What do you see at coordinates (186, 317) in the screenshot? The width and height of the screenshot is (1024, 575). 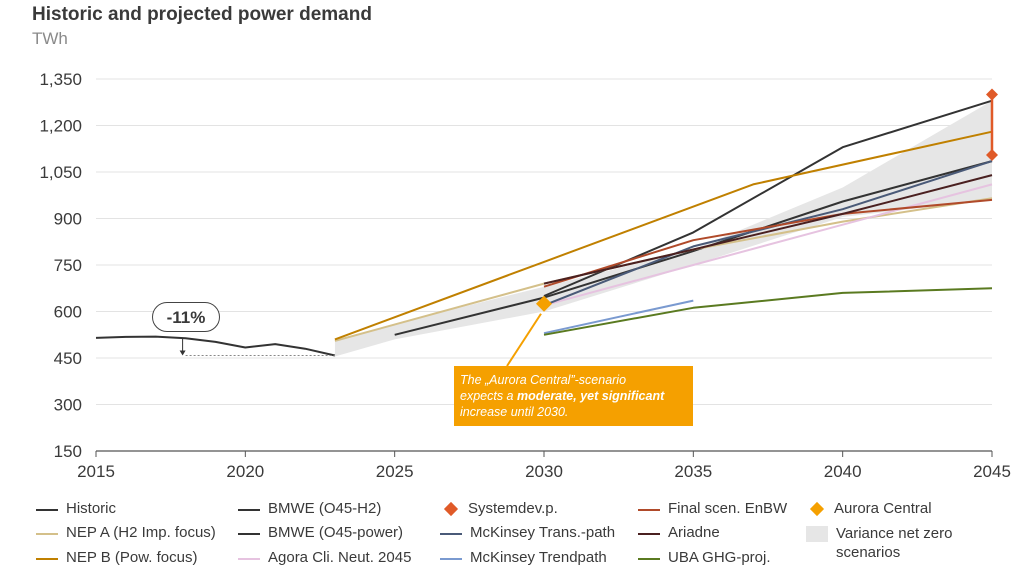 I see `historic-decline-label: -11%` at bounding box center [186, 317].